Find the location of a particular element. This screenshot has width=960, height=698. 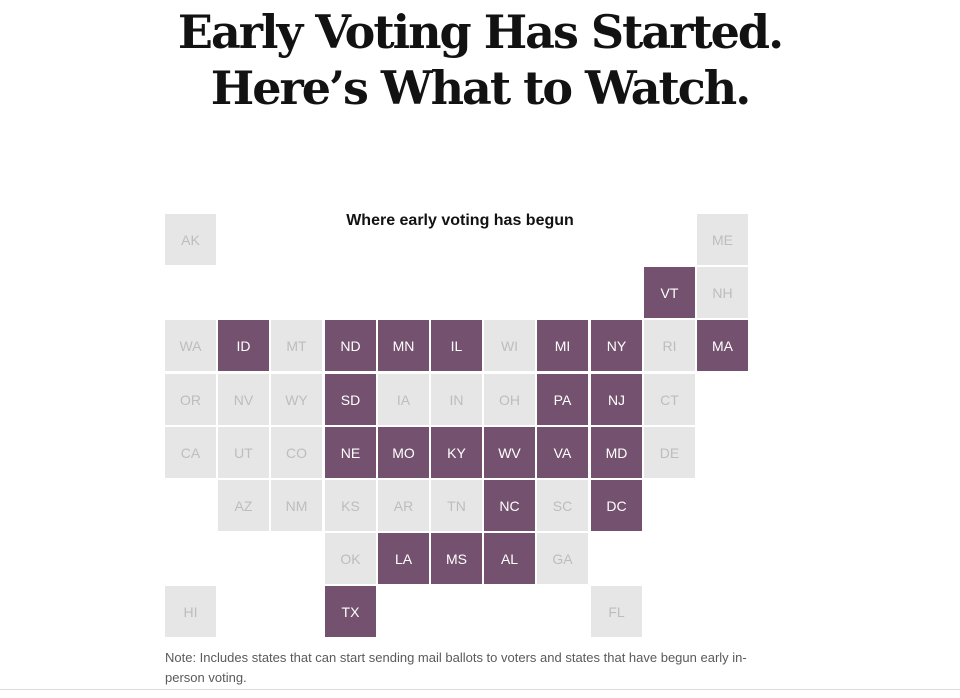

state-tile-az: AZ is located at coordinates (243, 505).